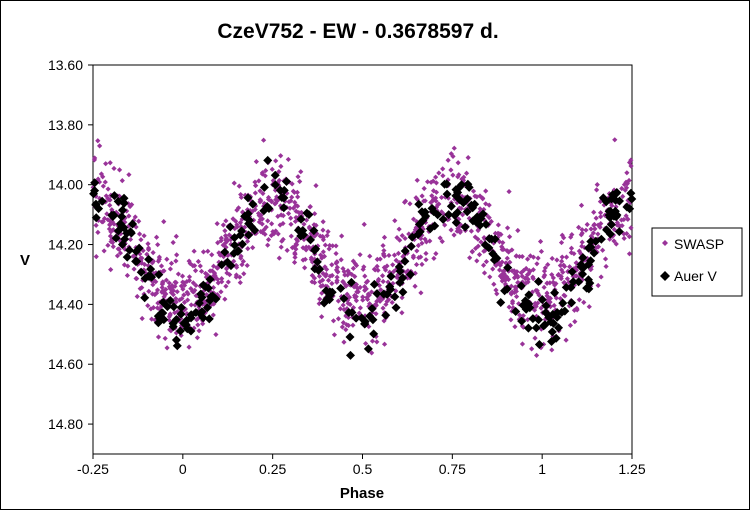 The image size is (750, 511). What do you see at coordinates (65, 185) in the screenshot?
I see `y-tick-label: 14.00` at bounding box center [65, 185].